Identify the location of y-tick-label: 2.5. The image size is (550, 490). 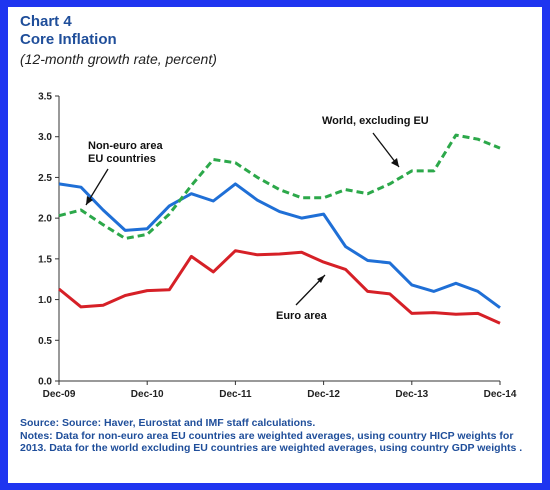
(45, 178).